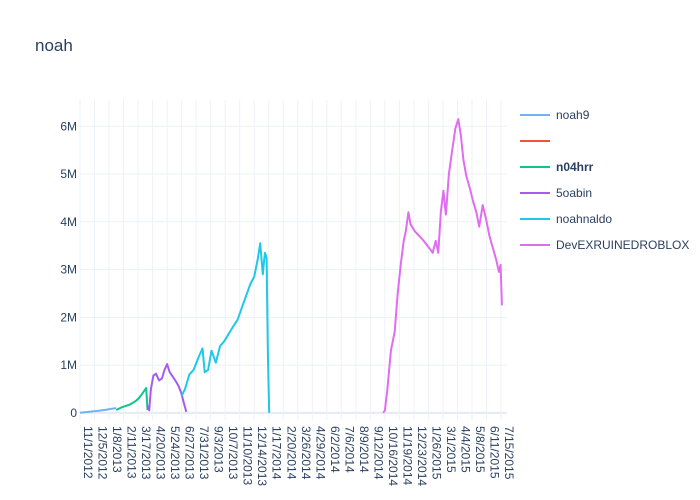 The width and height of the screenshot is (700, 500). What do you see at coordinates (190, 453) in the screenshot?
I see `x-tick-label: 6/27/2013` at bounding box center [190, 453].